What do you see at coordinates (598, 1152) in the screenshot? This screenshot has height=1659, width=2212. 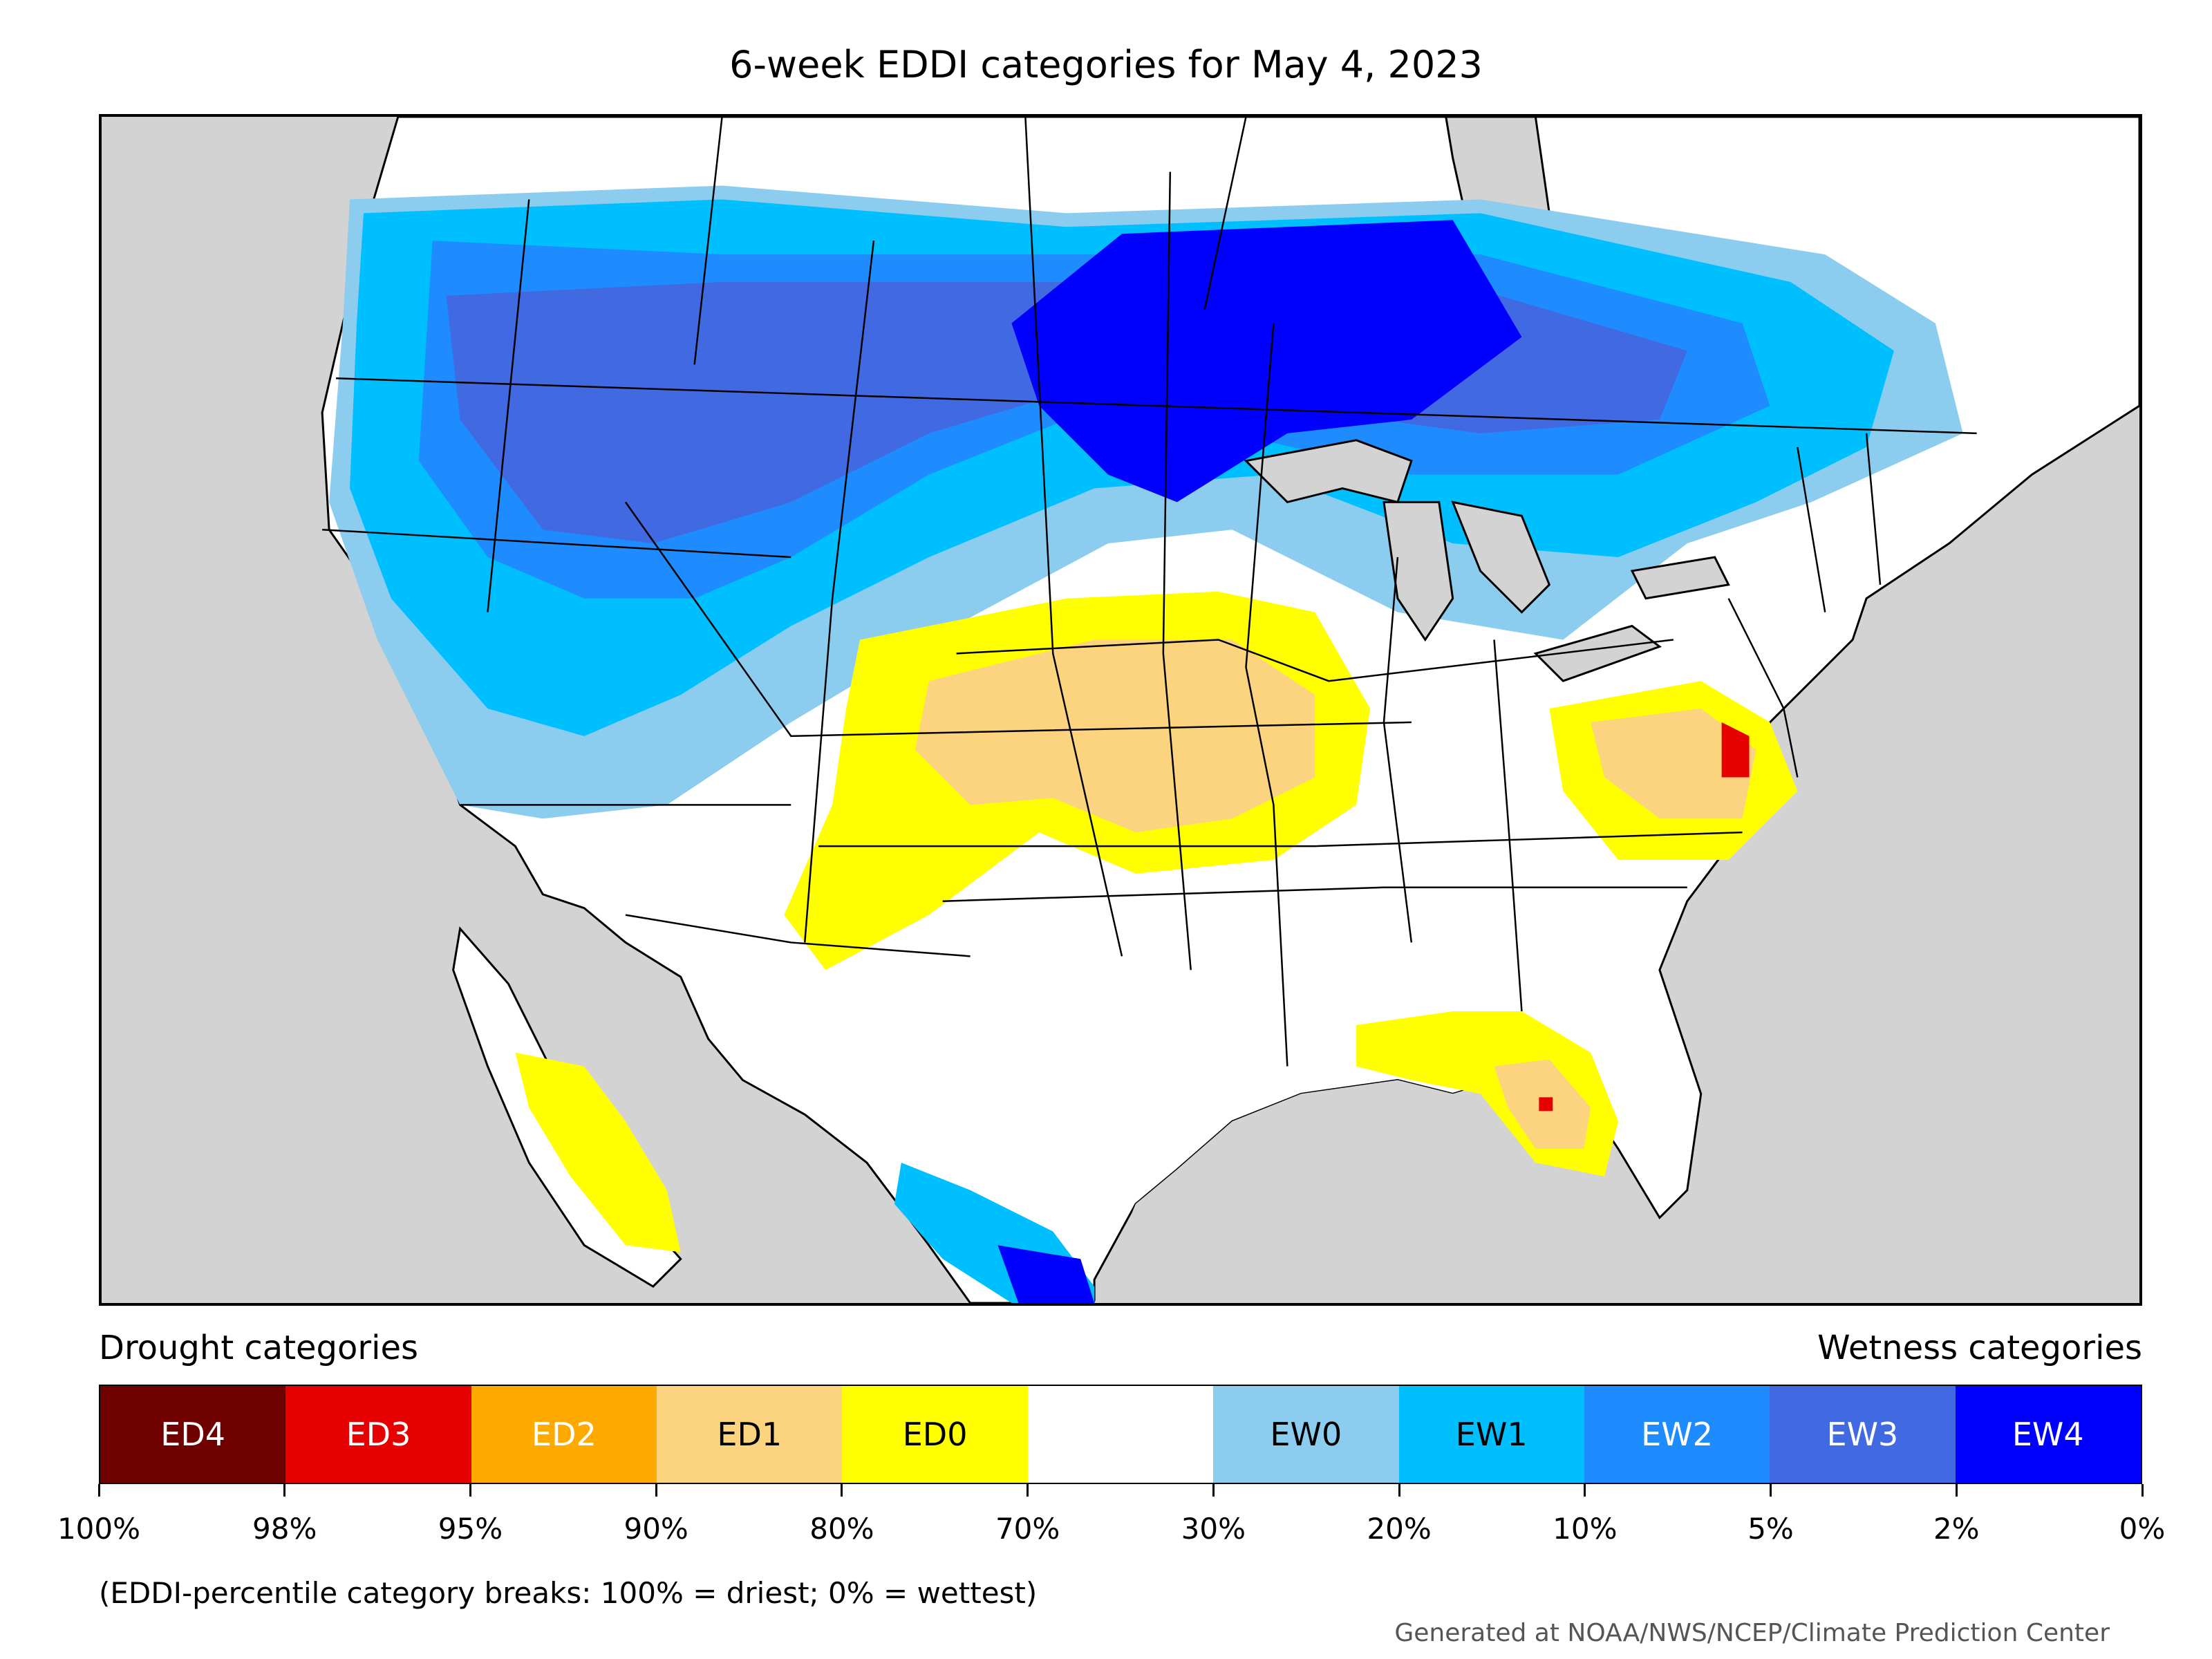 I see `ed0-region-mexico` at bounding box center [598, 1152].